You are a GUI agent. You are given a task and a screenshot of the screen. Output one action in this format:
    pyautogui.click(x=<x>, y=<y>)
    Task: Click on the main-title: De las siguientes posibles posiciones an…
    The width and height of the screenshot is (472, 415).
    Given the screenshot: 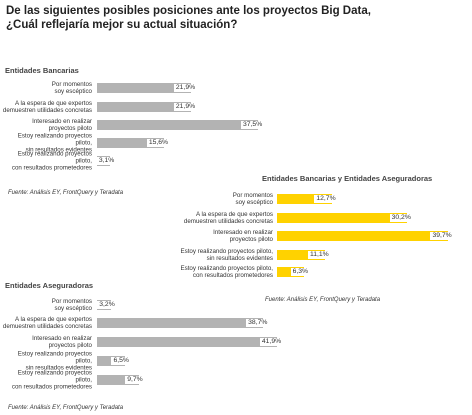 What is the action you would take?
    pyautogui.click(x=188, y=18)
    